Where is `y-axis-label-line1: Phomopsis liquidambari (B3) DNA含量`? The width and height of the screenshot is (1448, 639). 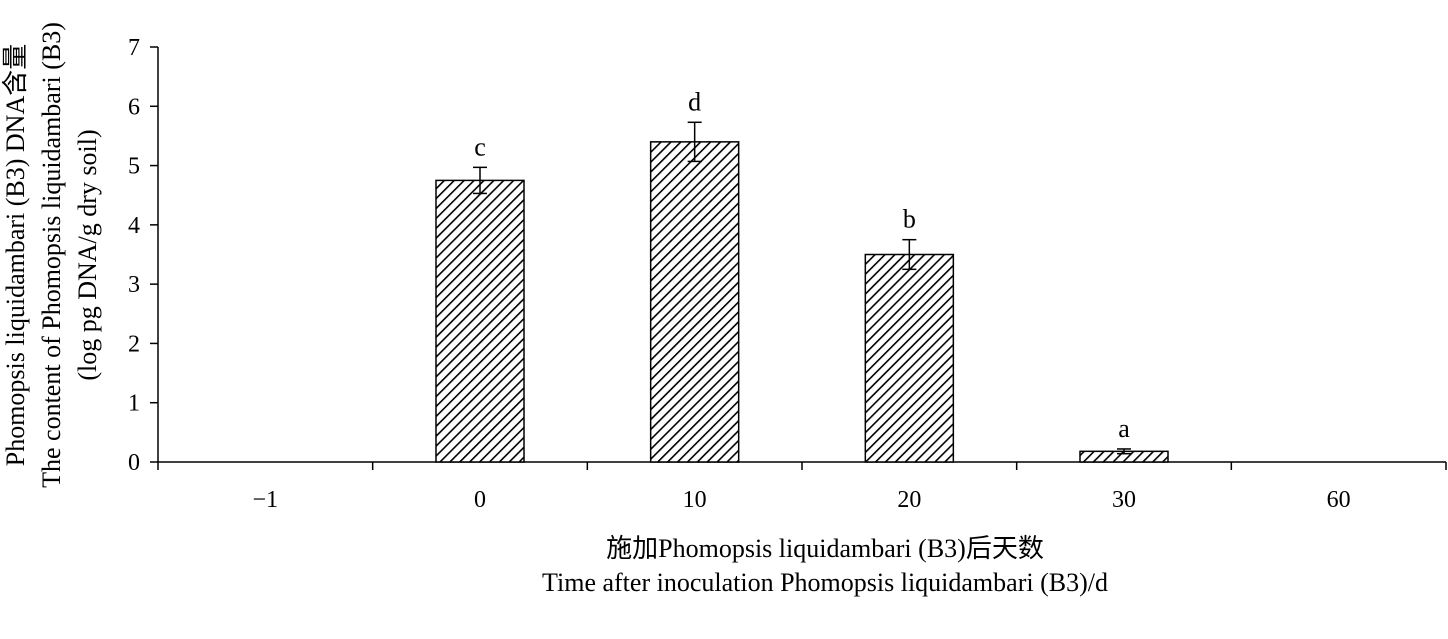 y-axis-label-line1: Phomopsis liquidambari (B3) DNA含量 is located at coordinates (15, 255).